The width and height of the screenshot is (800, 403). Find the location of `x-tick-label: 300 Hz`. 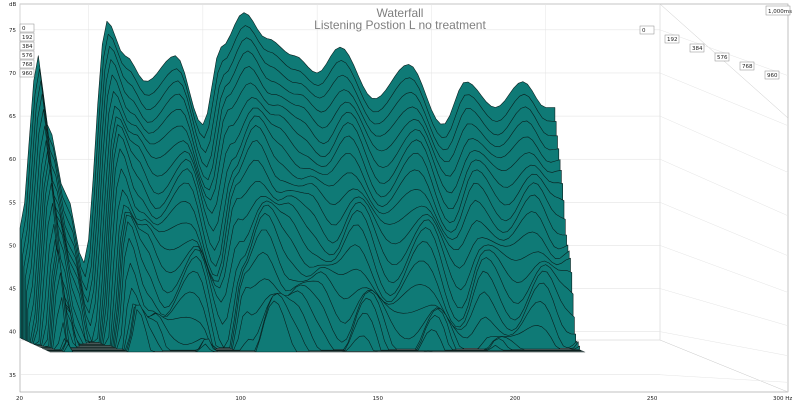

x-tick-label: 300 Hz is located at coordinates (782, 399).